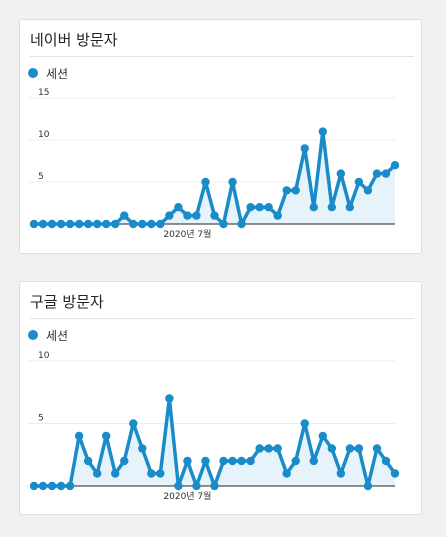 The image size is (446, 537). Describe the element at coordinates (44, 356) in the screenshot. I see `y-tick-label: 10` at that location.